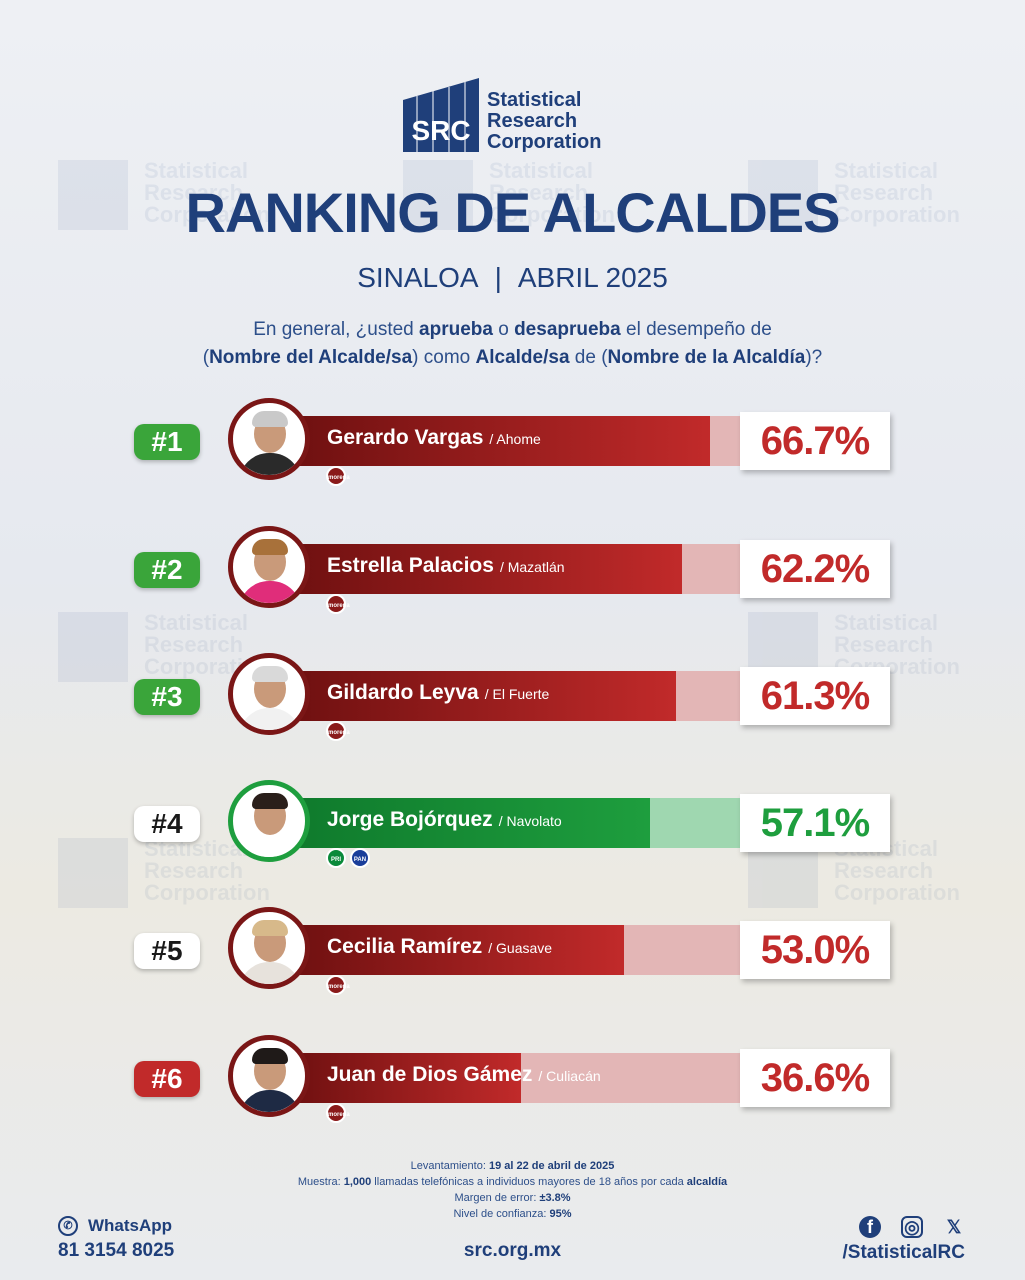 Image resolution: width=1025 pixels, height=1280 pixels. Describe the element at coordinates (512, 1250) in the screenshot. I see `website-link: src.org.mx` at that location.